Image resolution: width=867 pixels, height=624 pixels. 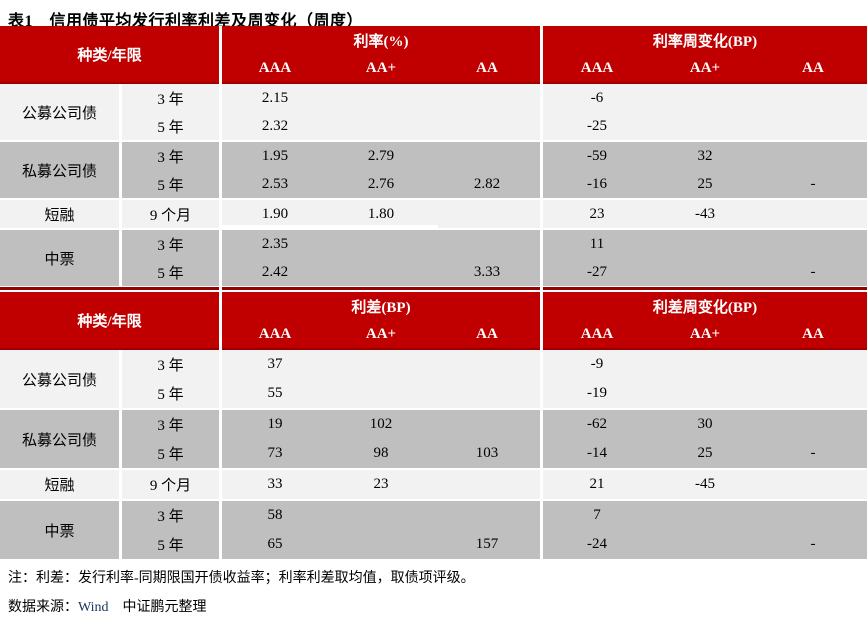 What do you see at coordinates (597, 272) in the screenshot?
I see `value-cell: -27` at bounding box center [597, 272].